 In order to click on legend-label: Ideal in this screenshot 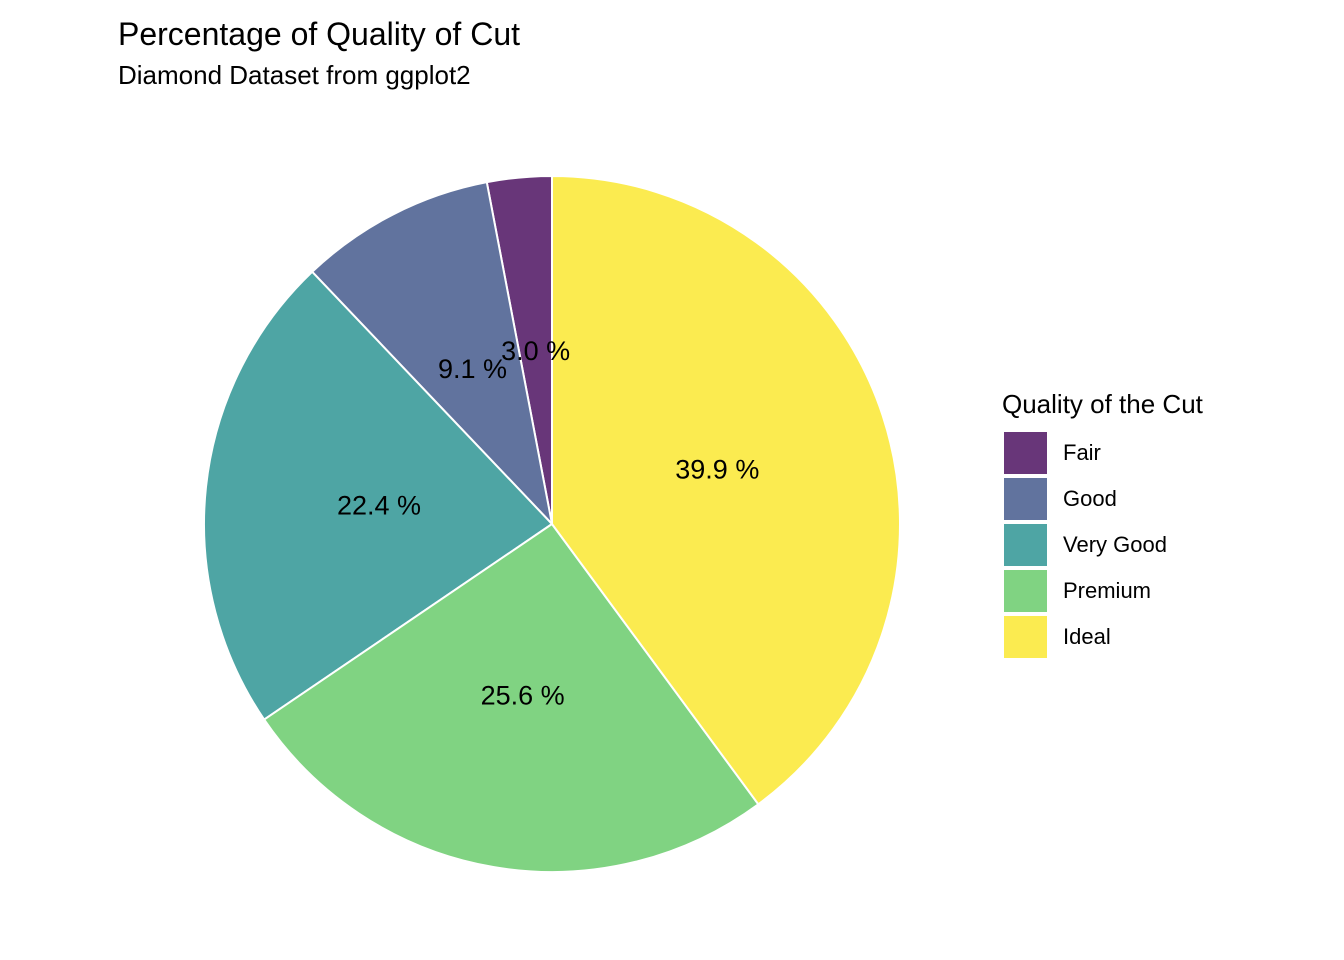, I will do `click(1087, 636)`.